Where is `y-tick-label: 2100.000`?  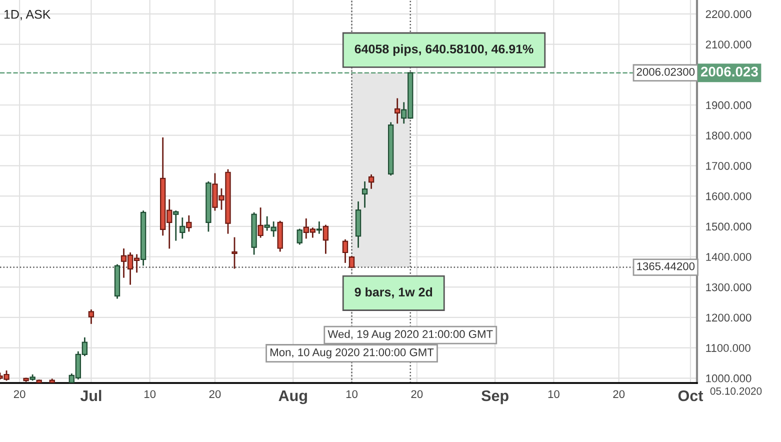
y-tick-label: 2100.000 is located at coordinates (729, 44).